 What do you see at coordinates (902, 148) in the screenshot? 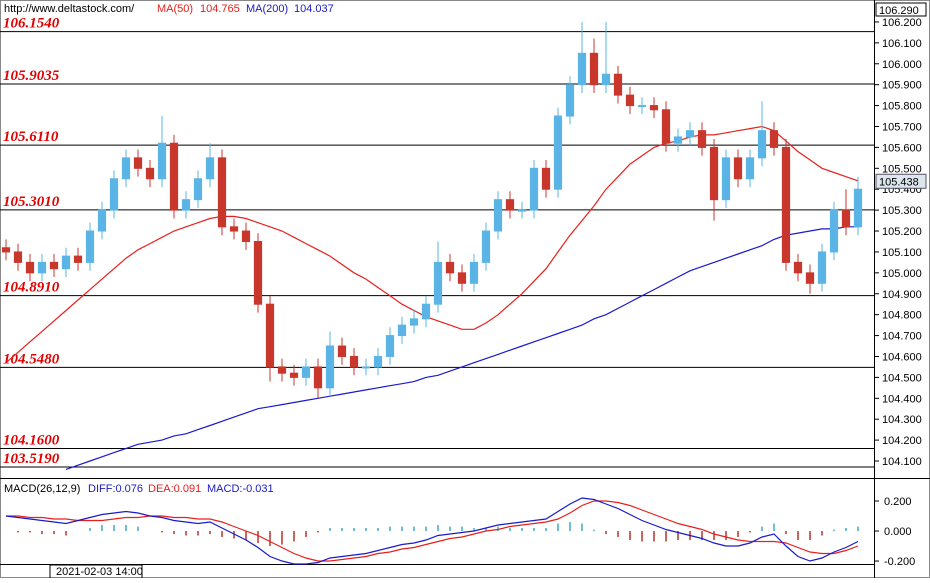
I see `y-tick-label: 105.600` at bounding box center [902, 148].